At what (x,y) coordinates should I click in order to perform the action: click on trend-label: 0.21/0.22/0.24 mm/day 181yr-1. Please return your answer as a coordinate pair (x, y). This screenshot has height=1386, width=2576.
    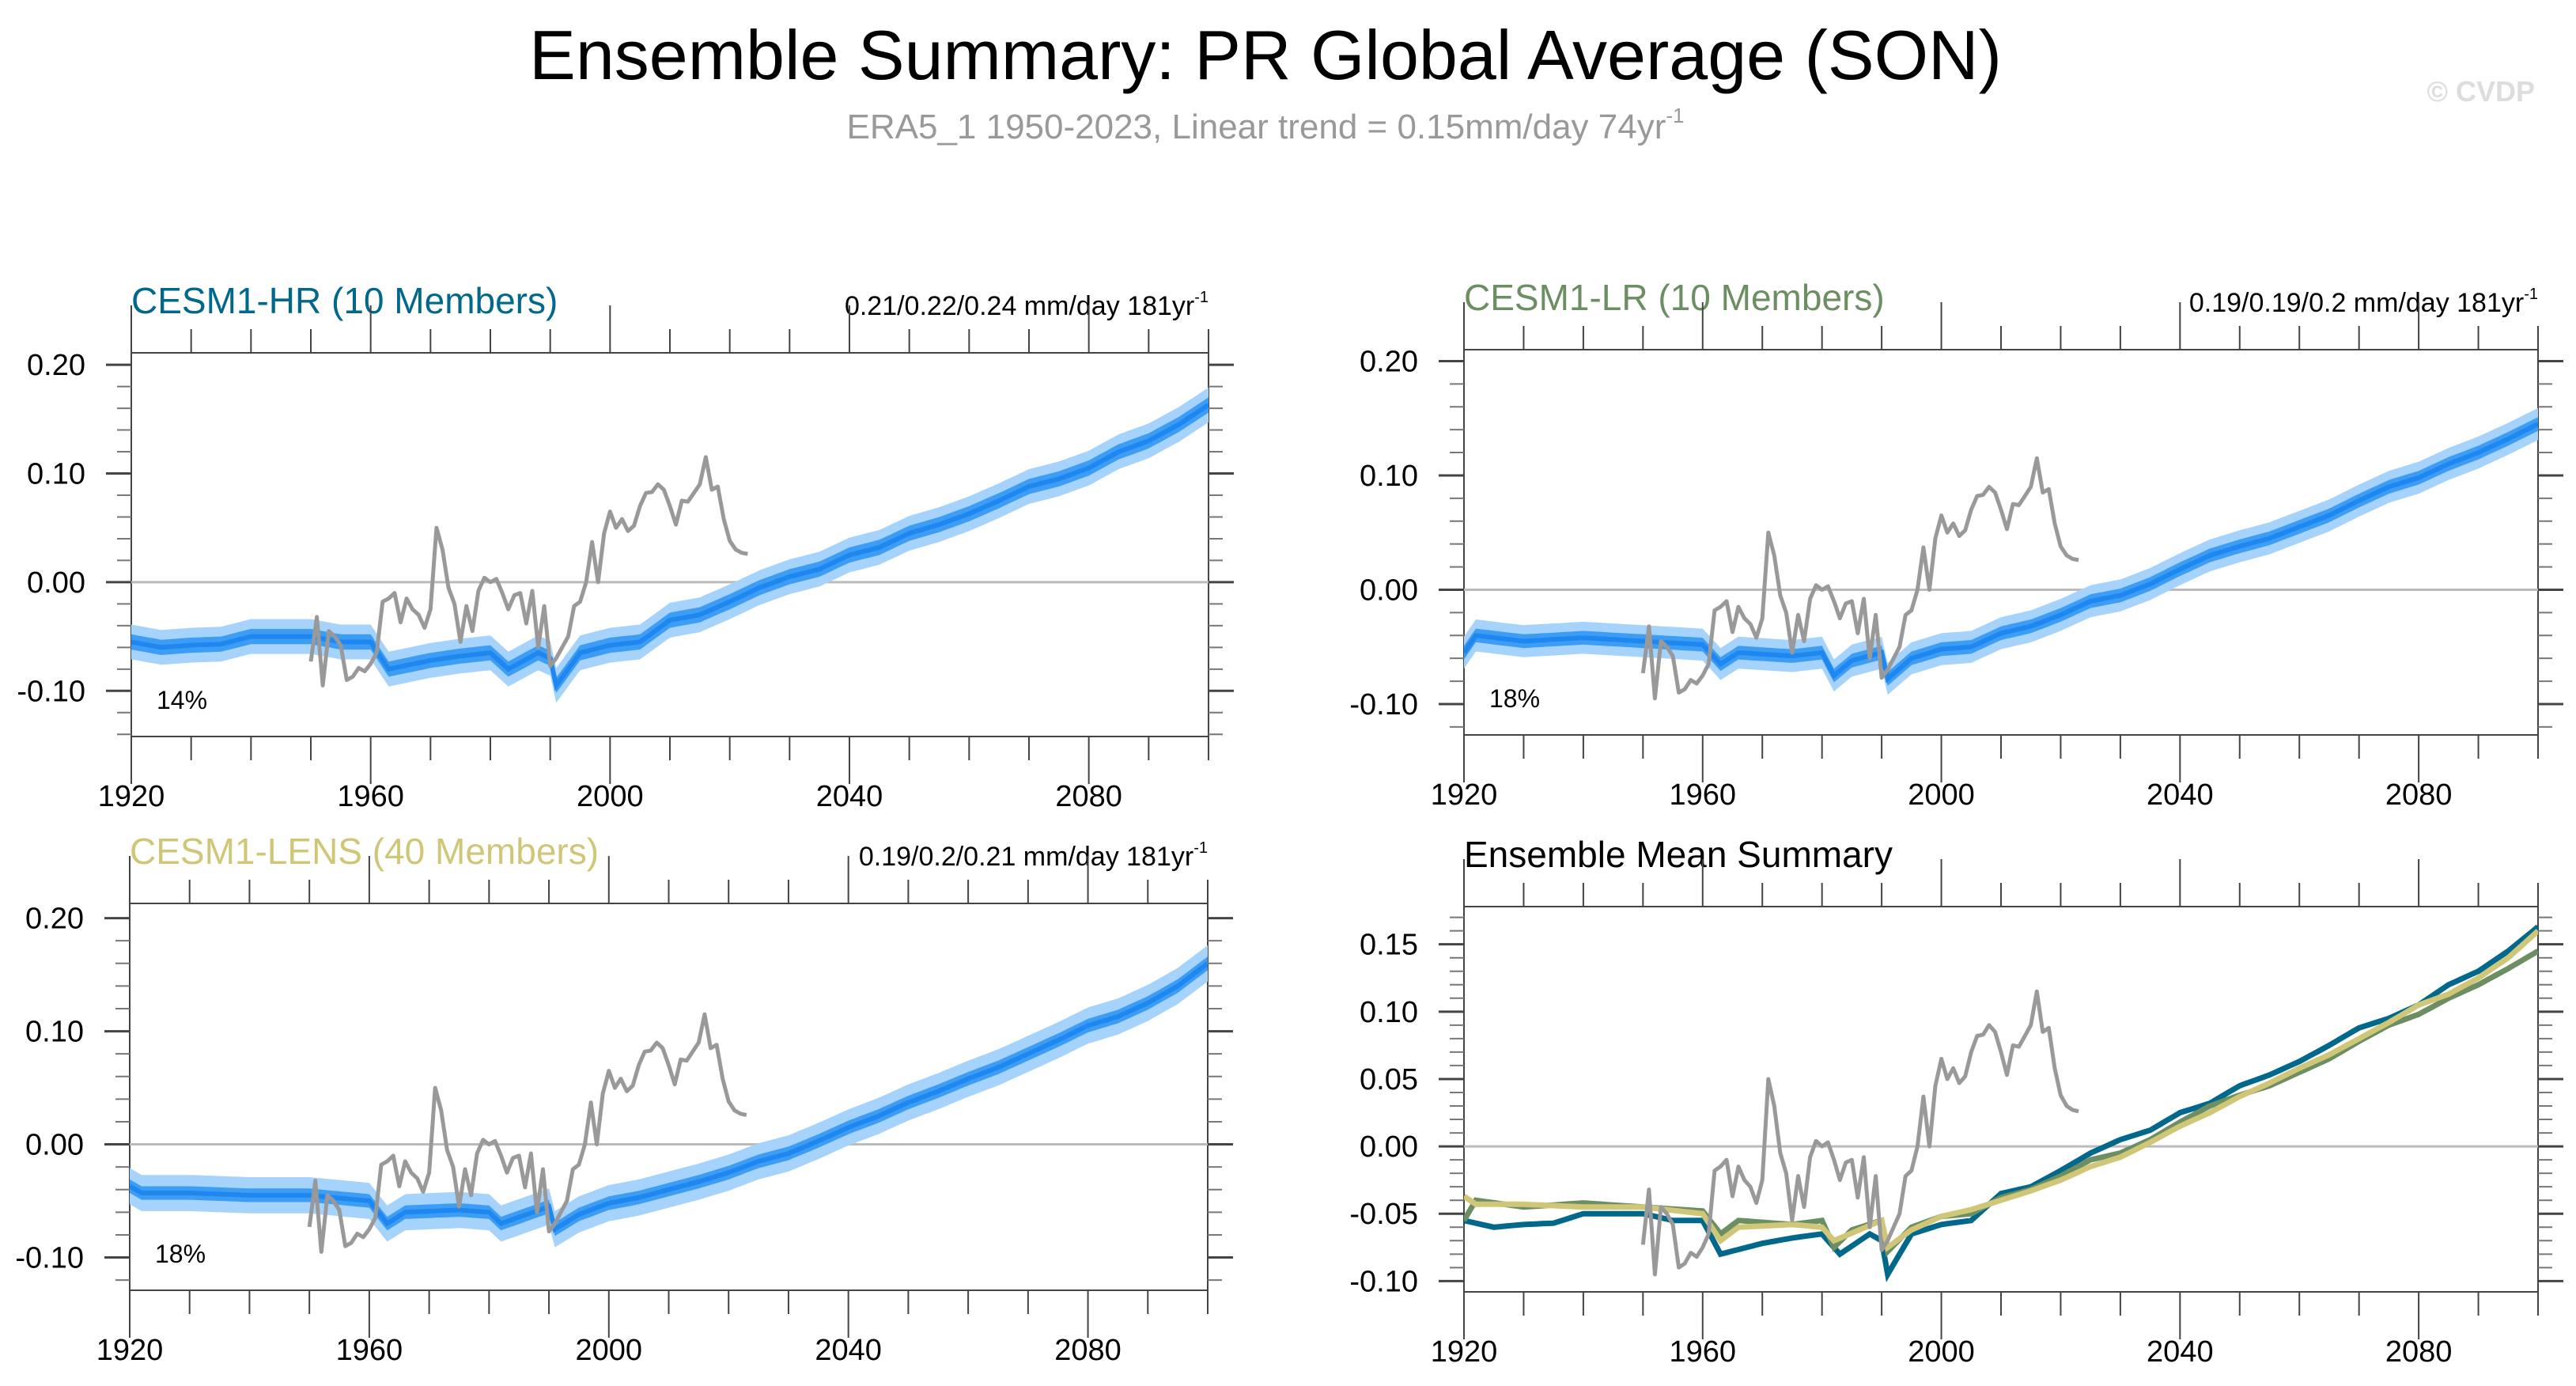
    Looking at the image, I should click on (1027, 305).